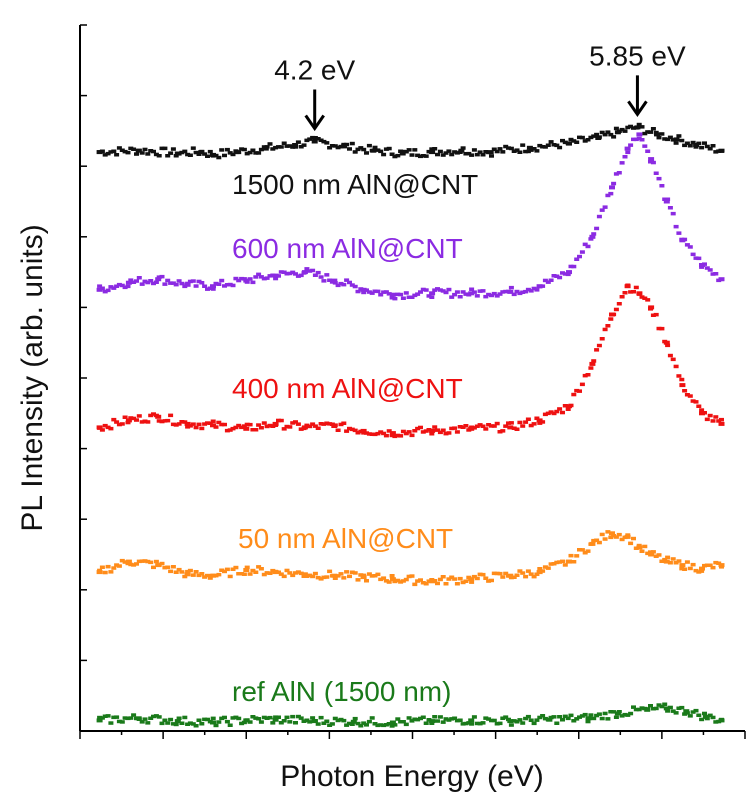 This screenshot has height=798, width=753. I want to click on peak-annotation: 5.85 eV, so click(637, 79).